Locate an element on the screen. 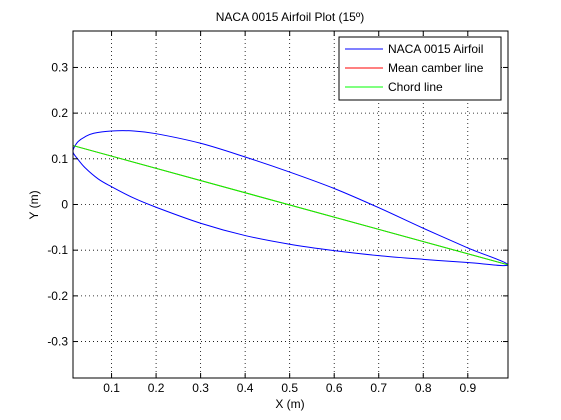 The image size is (561, 420). legend-entry-airfoil: NACA 0015 Airfoil is located at coordinates (414, 49).